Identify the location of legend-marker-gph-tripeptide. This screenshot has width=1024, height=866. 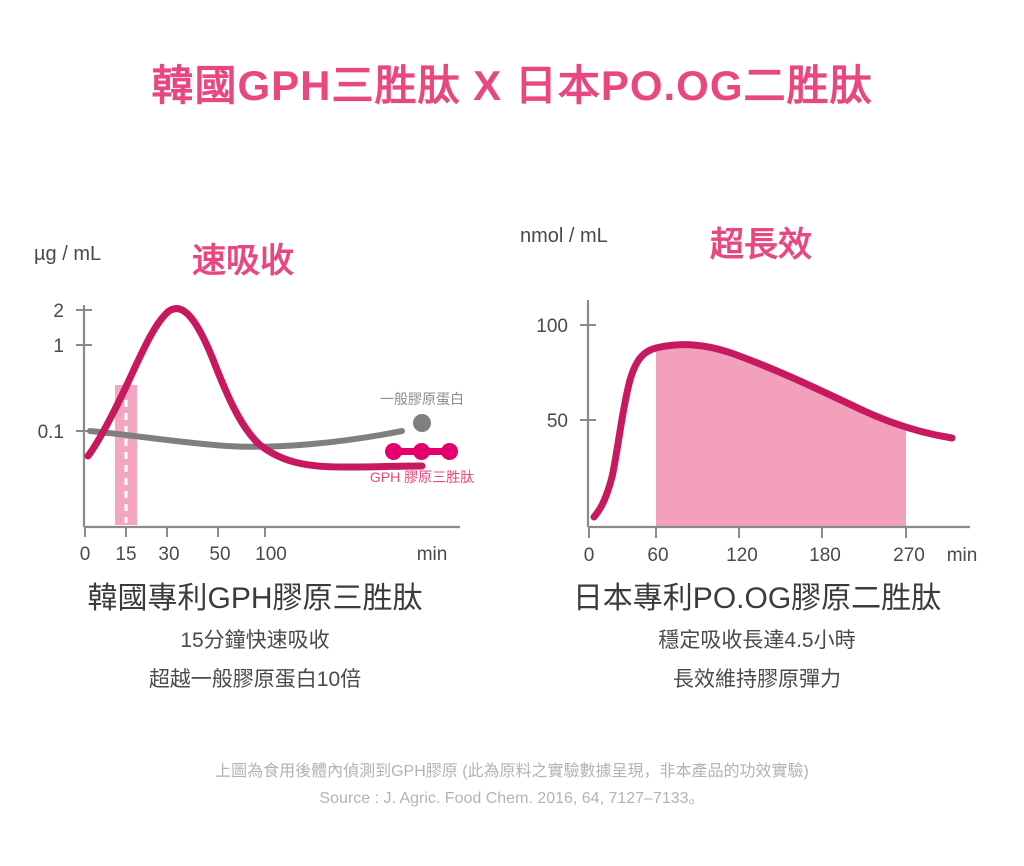
(422, 455).